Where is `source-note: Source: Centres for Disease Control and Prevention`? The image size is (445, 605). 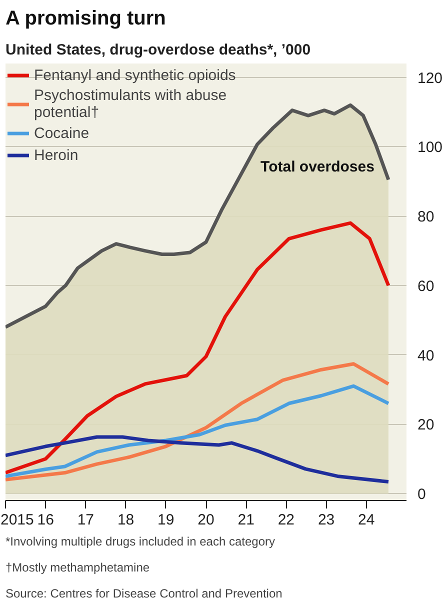
source-note: Source: Centres for Disease Control and Prevention is located at coordinates (144, 593).